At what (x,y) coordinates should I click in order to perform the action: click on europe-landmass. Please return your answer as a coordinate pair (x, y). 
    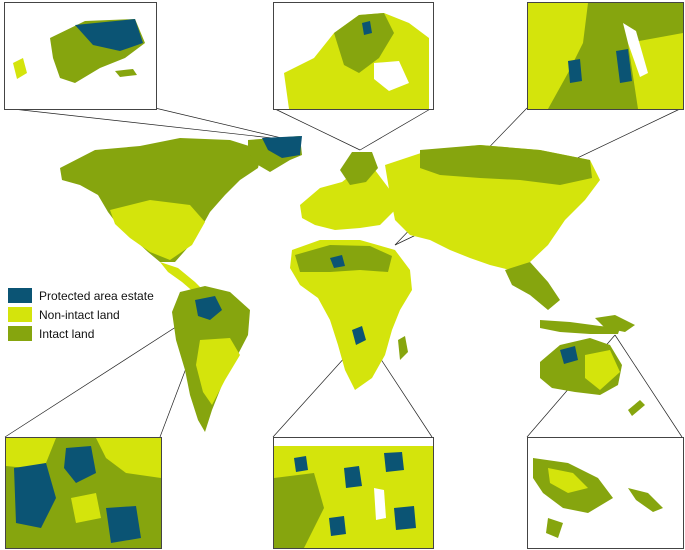
    Looking at the image, I should click on (347, 199).